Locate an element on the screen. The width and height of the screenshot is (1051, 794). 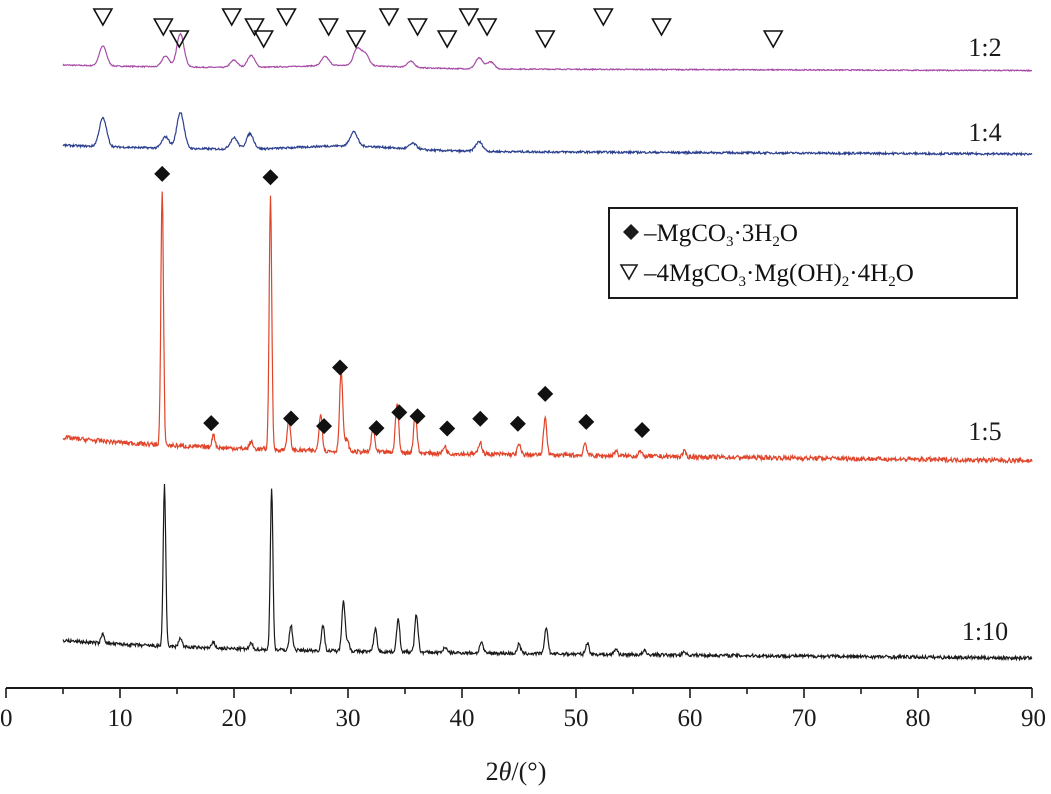
series-label-1-2: 1:2 is located at coordinates (984, 47).